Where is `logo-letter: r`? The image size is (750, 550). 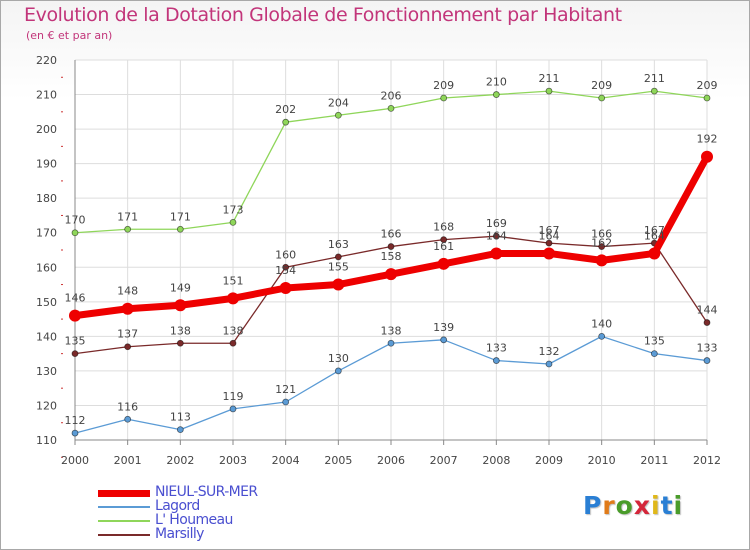
logo-letter: r is located at coordinates (609, 505).